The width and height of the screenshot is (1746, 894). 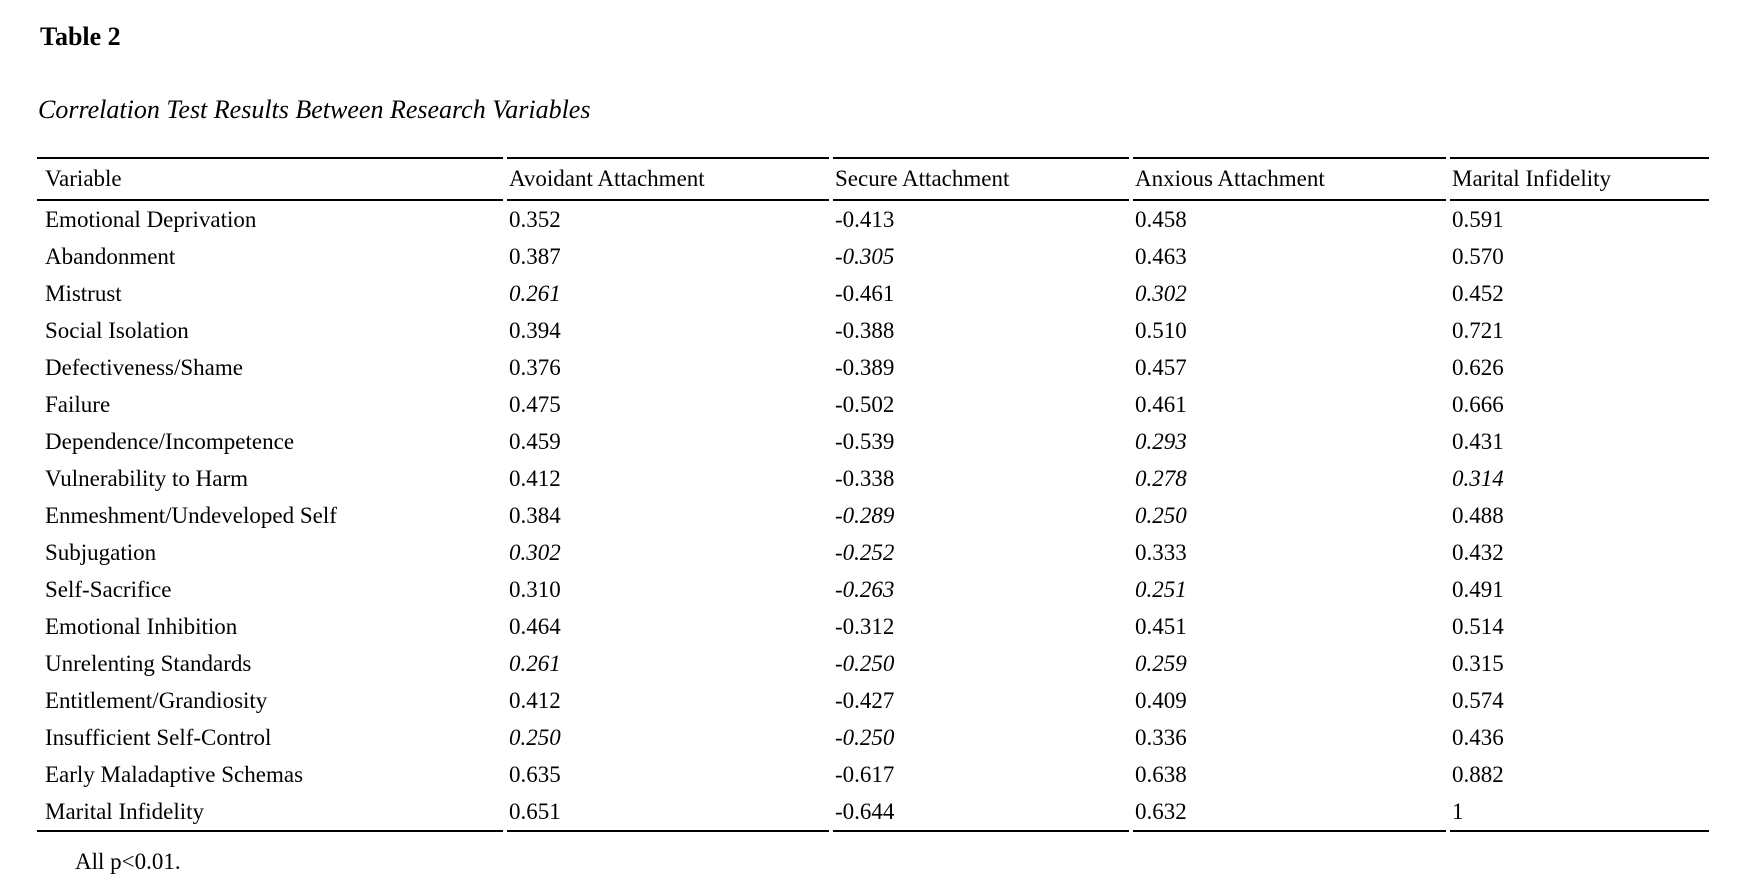 What do you see at coordinates (144, 367) in the screenshot?
I see `row-label: Defectiveness/Shame` at bounding box center [144, 367].